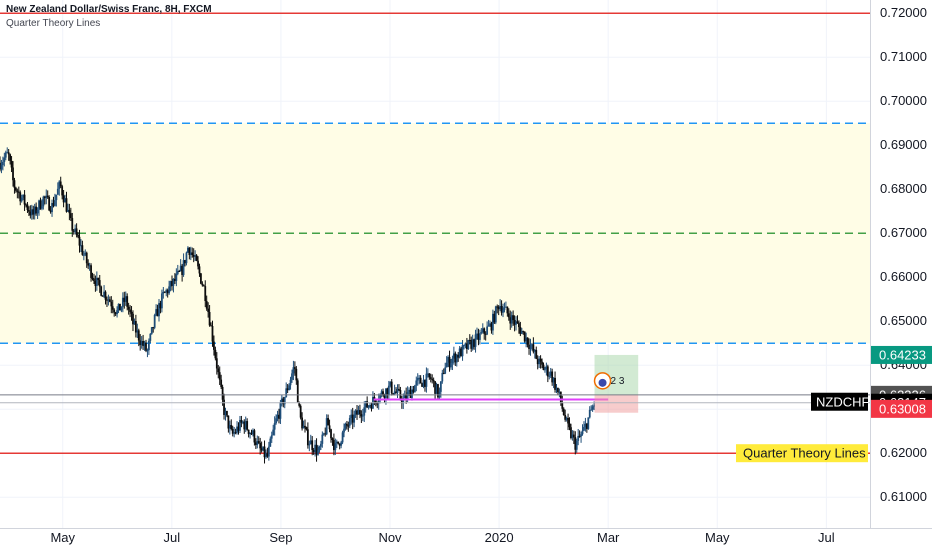 This screenshot has width=932, height=550. I want to click on chart-overlays: 2 3, so click(435, 383).